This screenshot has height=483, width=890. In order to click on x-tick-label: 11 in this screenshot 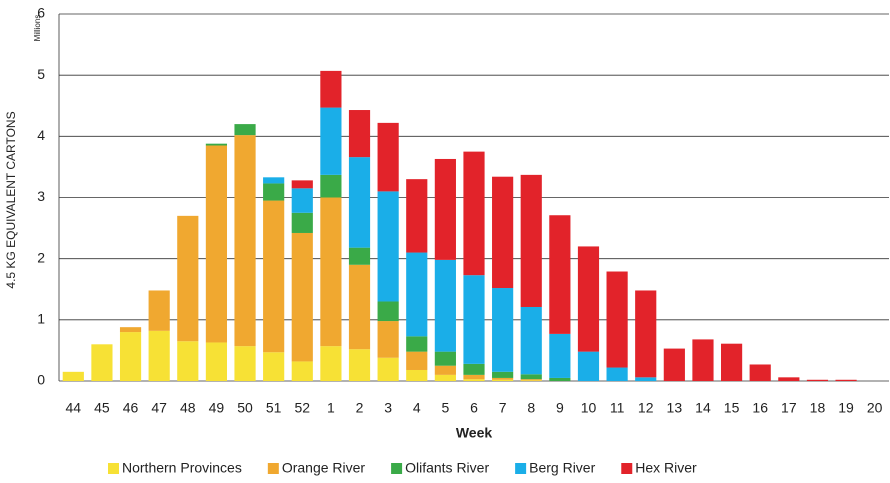, I will do `click(617, 408)`.